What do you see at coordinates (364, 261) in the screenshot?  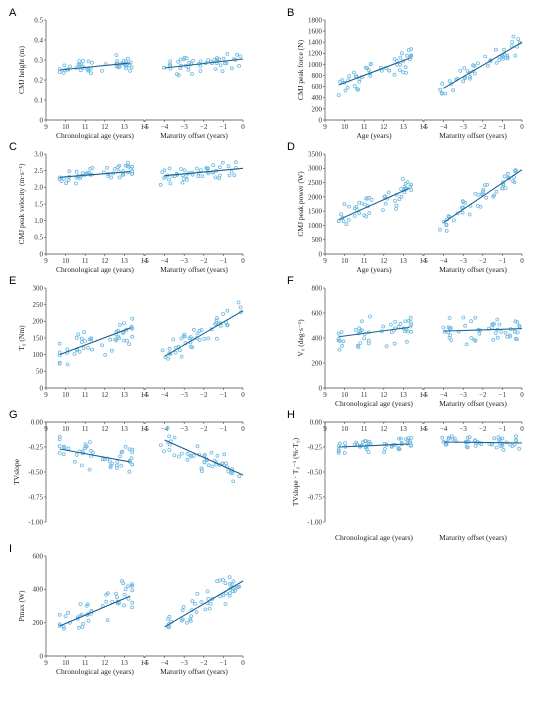 I see `x-tick-label-D-0-2: 11` at bounding box center [364, 261].